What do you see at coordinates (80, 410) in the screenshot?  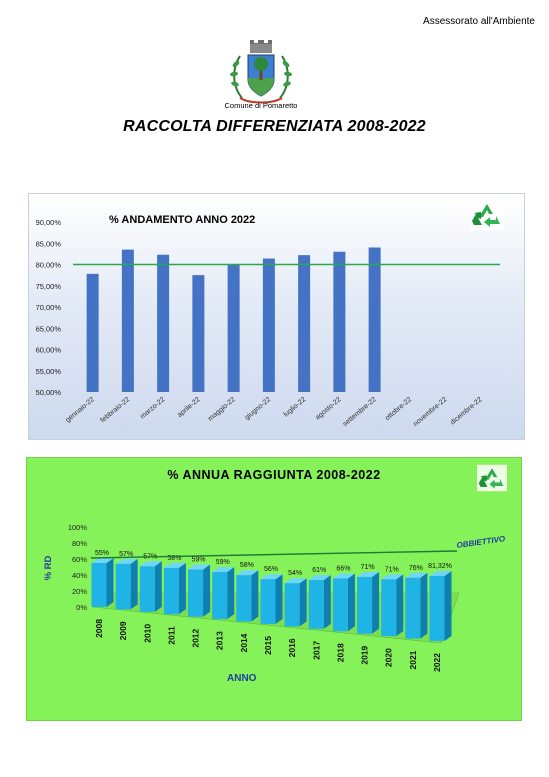 I see `x-tick-label: gennaio-22` at bounding box center [80, 410].